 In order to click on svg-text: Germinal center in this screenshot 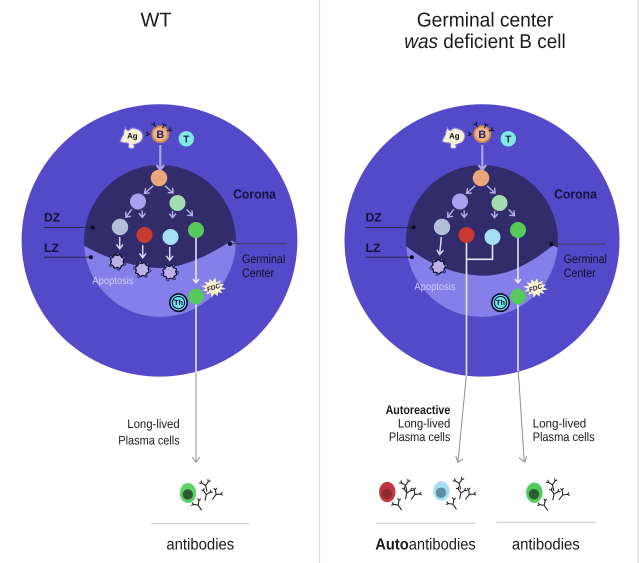, I will do `click(485, 21)`.